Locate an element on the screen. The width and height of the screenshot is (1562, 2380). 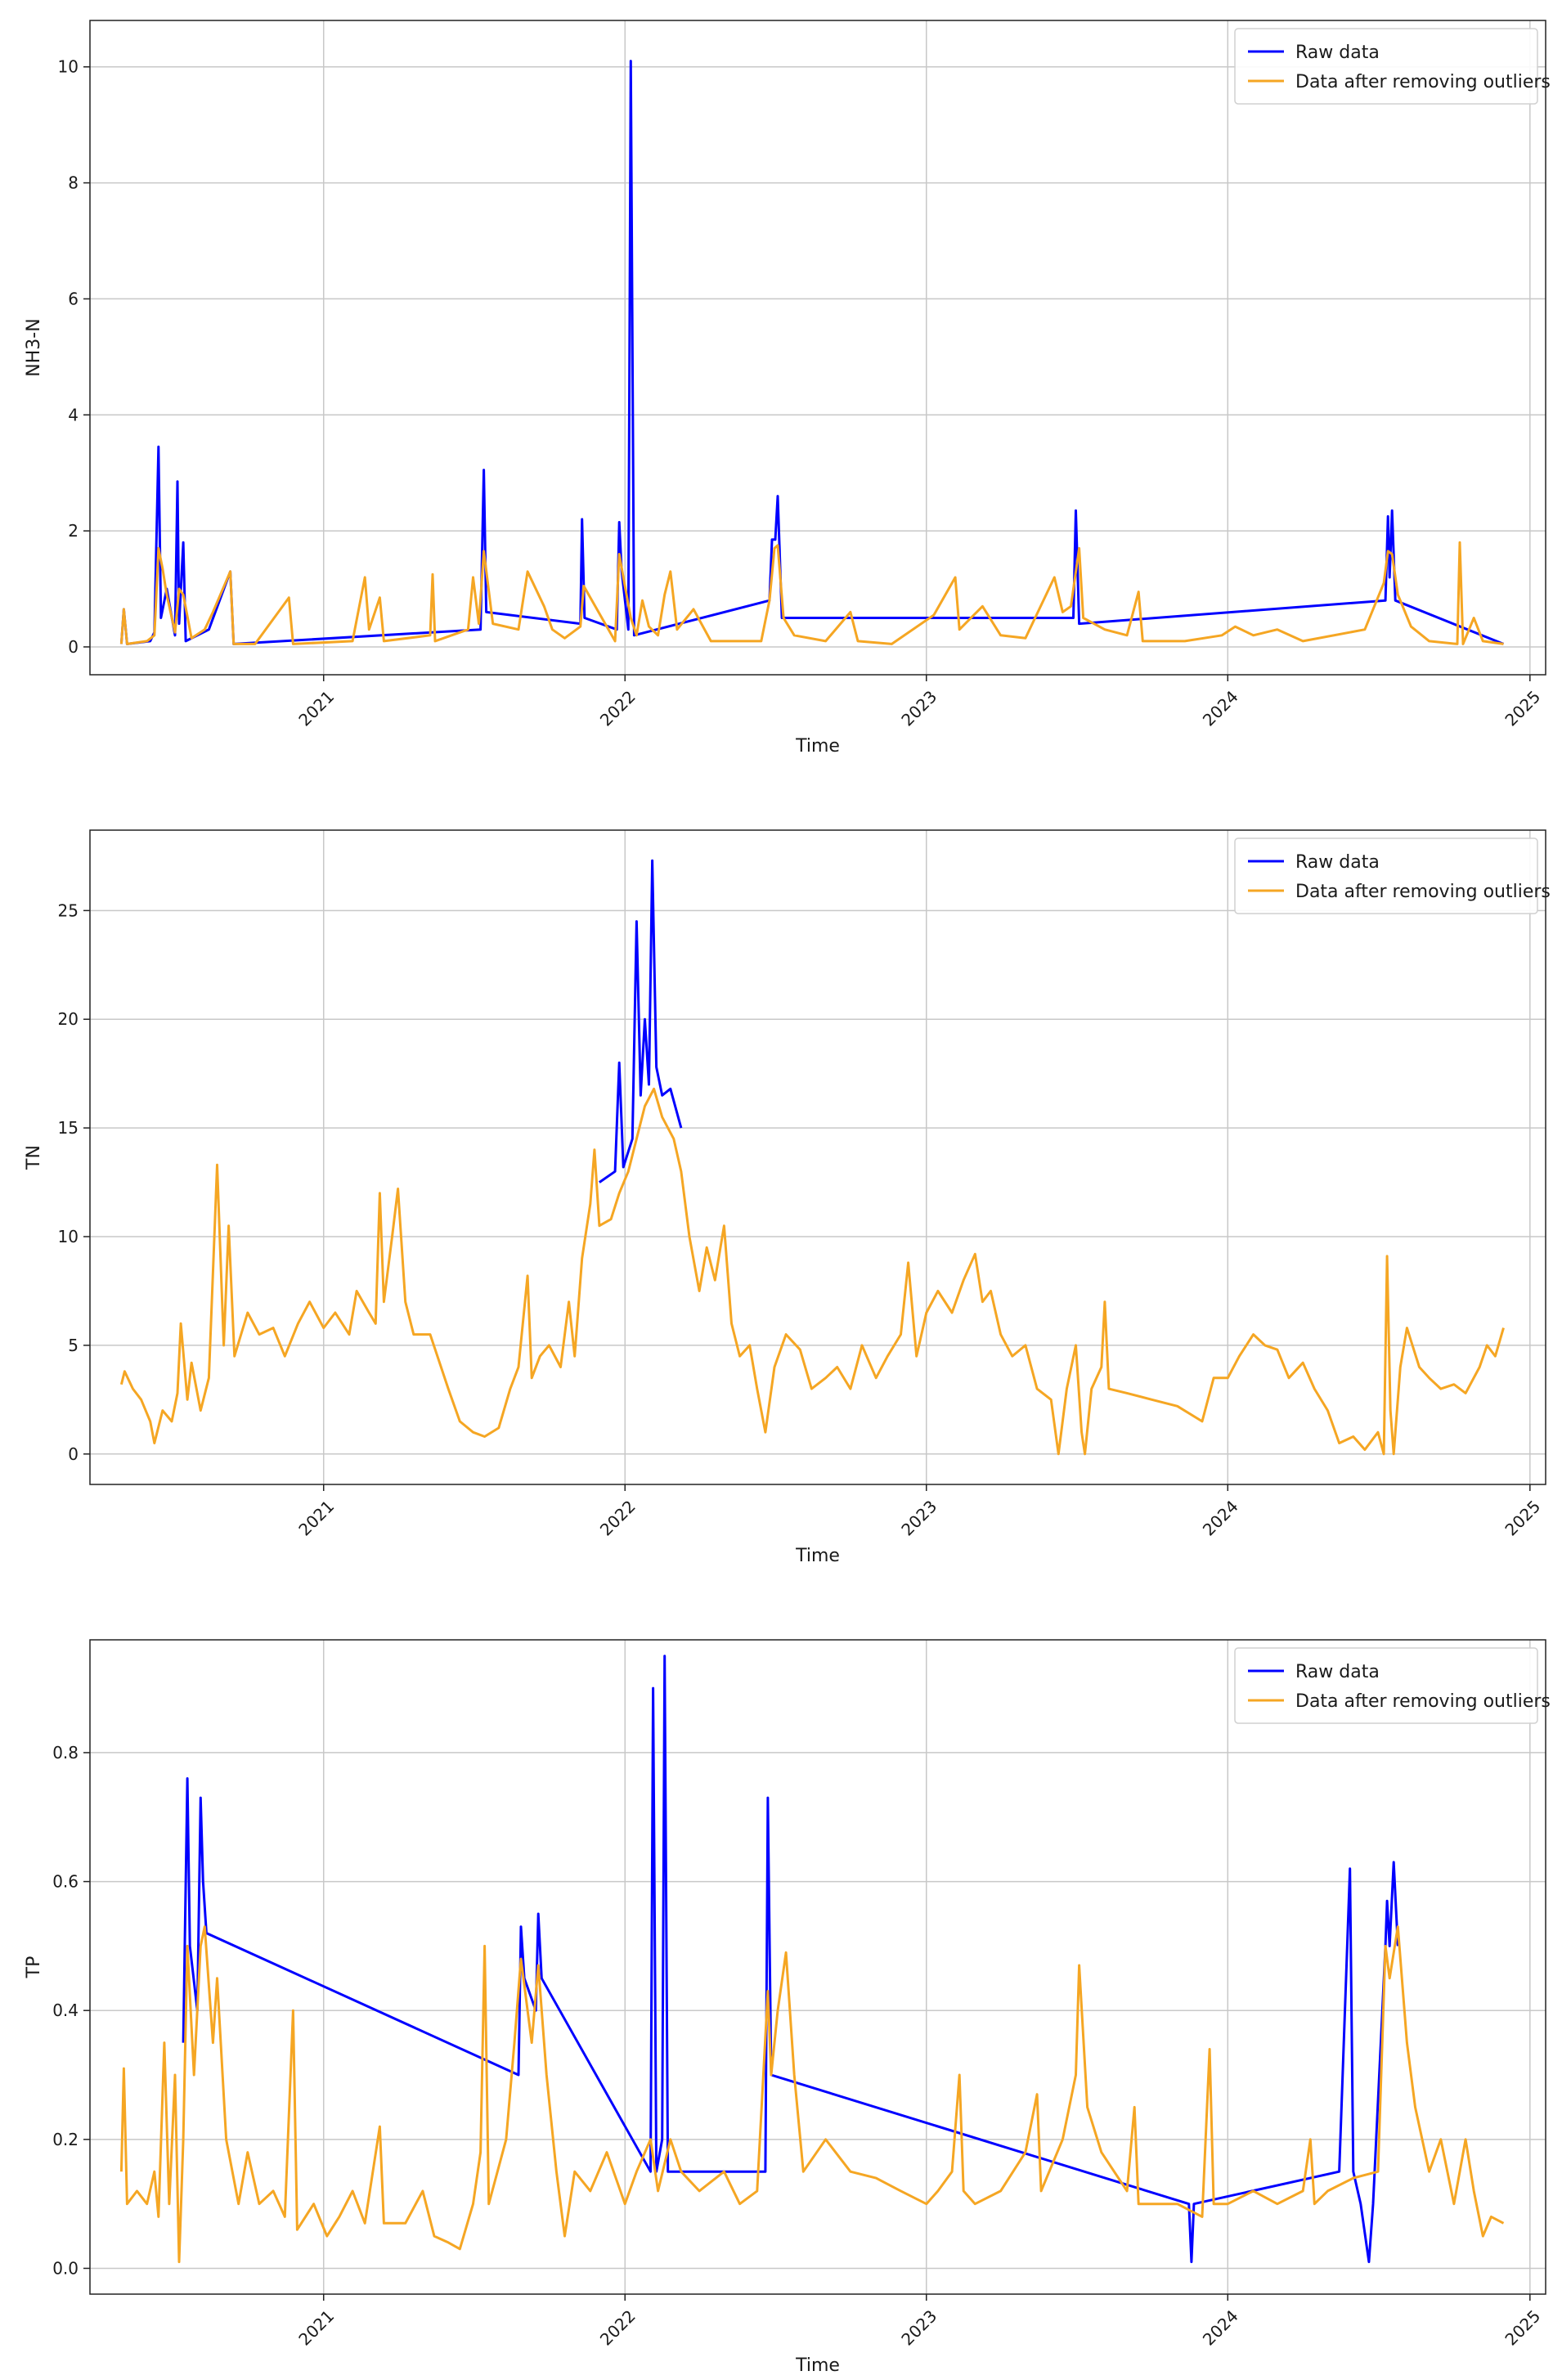
chart-3-y-tick-label-1: 0.2 is located at coordinates (65, 2140).